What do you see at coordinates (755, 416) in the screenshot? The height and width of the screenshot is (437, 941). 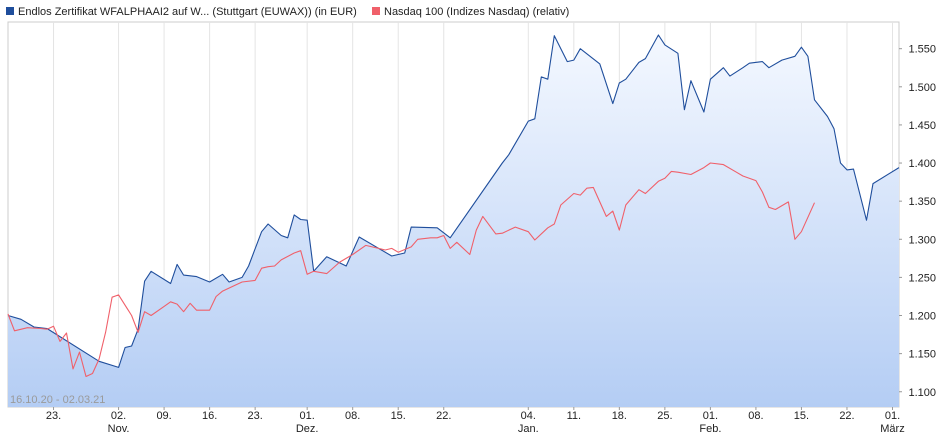 I see `x-tick-label-14: 08.` at bounding box center [755, 416].